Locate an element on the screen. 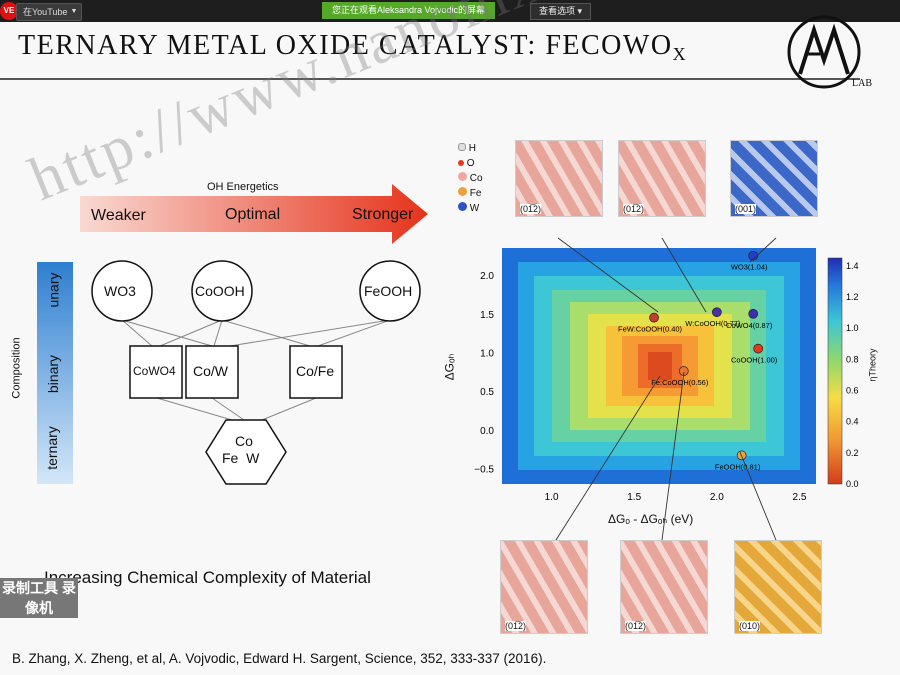 This screenshot has width=900, height=675. data-point-label-1: W:CoOOH(0.77) is located at coordinates (713, 323).